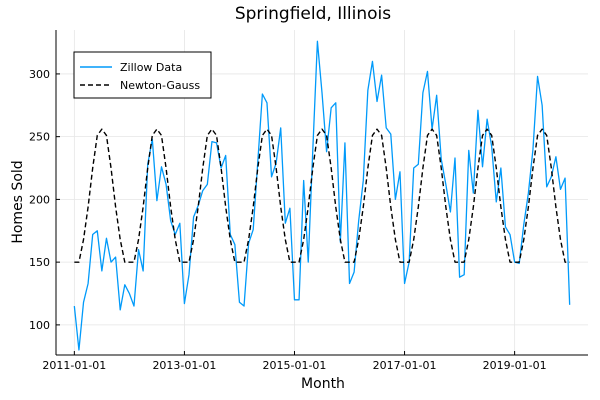 The width and height of the screenshot is (600, 400). I want to click on x-tick-label: 2017-01-01, so click(405, 365).